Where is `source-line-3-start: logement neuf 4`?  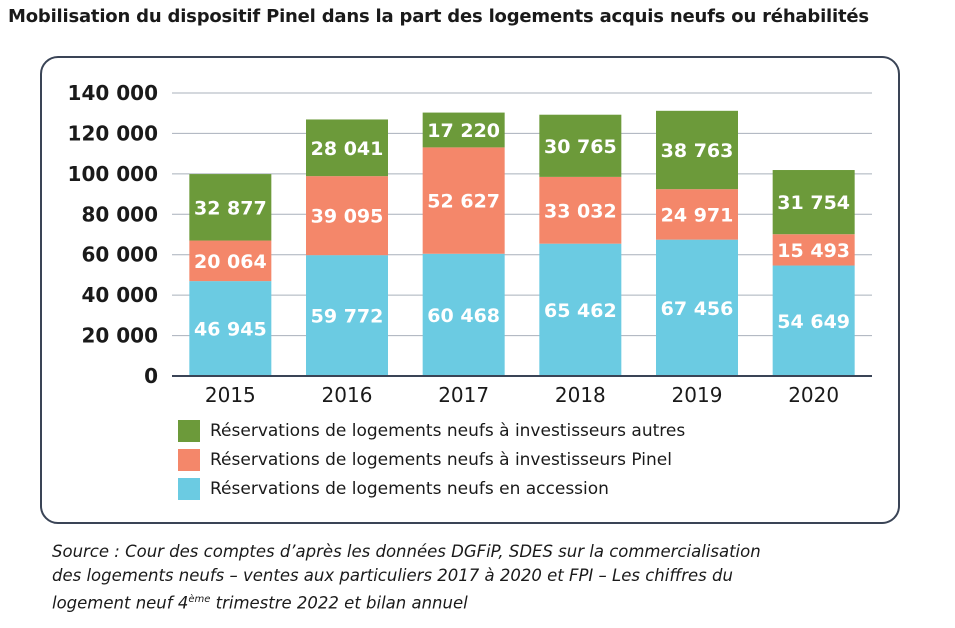 source-line-3-start: logement neuf 4 is located at coordinates (120, 603).